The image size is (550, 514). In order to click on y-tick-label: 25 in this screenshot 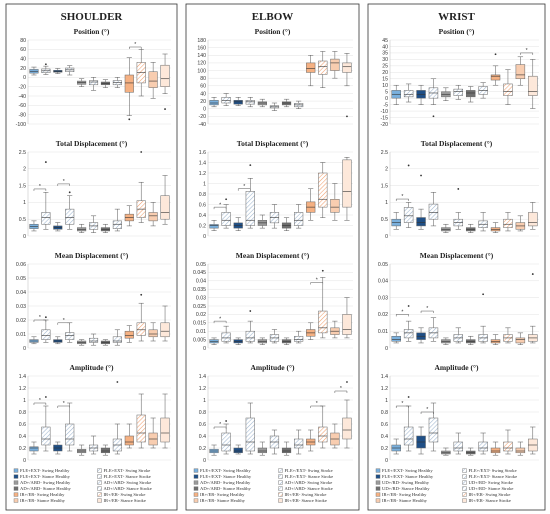, I will do `click(385, 67)`.